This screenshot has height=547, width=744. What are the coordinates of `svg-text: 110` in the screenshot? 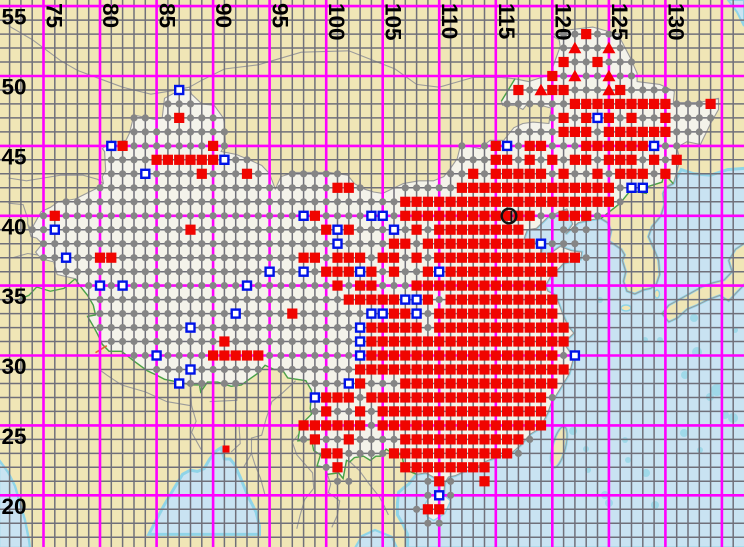 It's located at (449, 21).